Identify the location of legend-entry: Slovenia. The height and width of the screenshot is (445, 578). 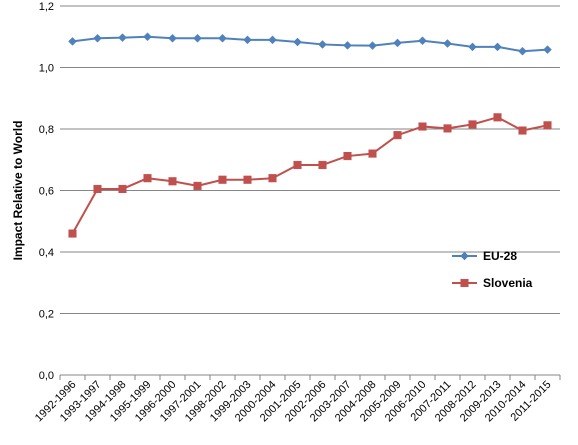
(492, 283).